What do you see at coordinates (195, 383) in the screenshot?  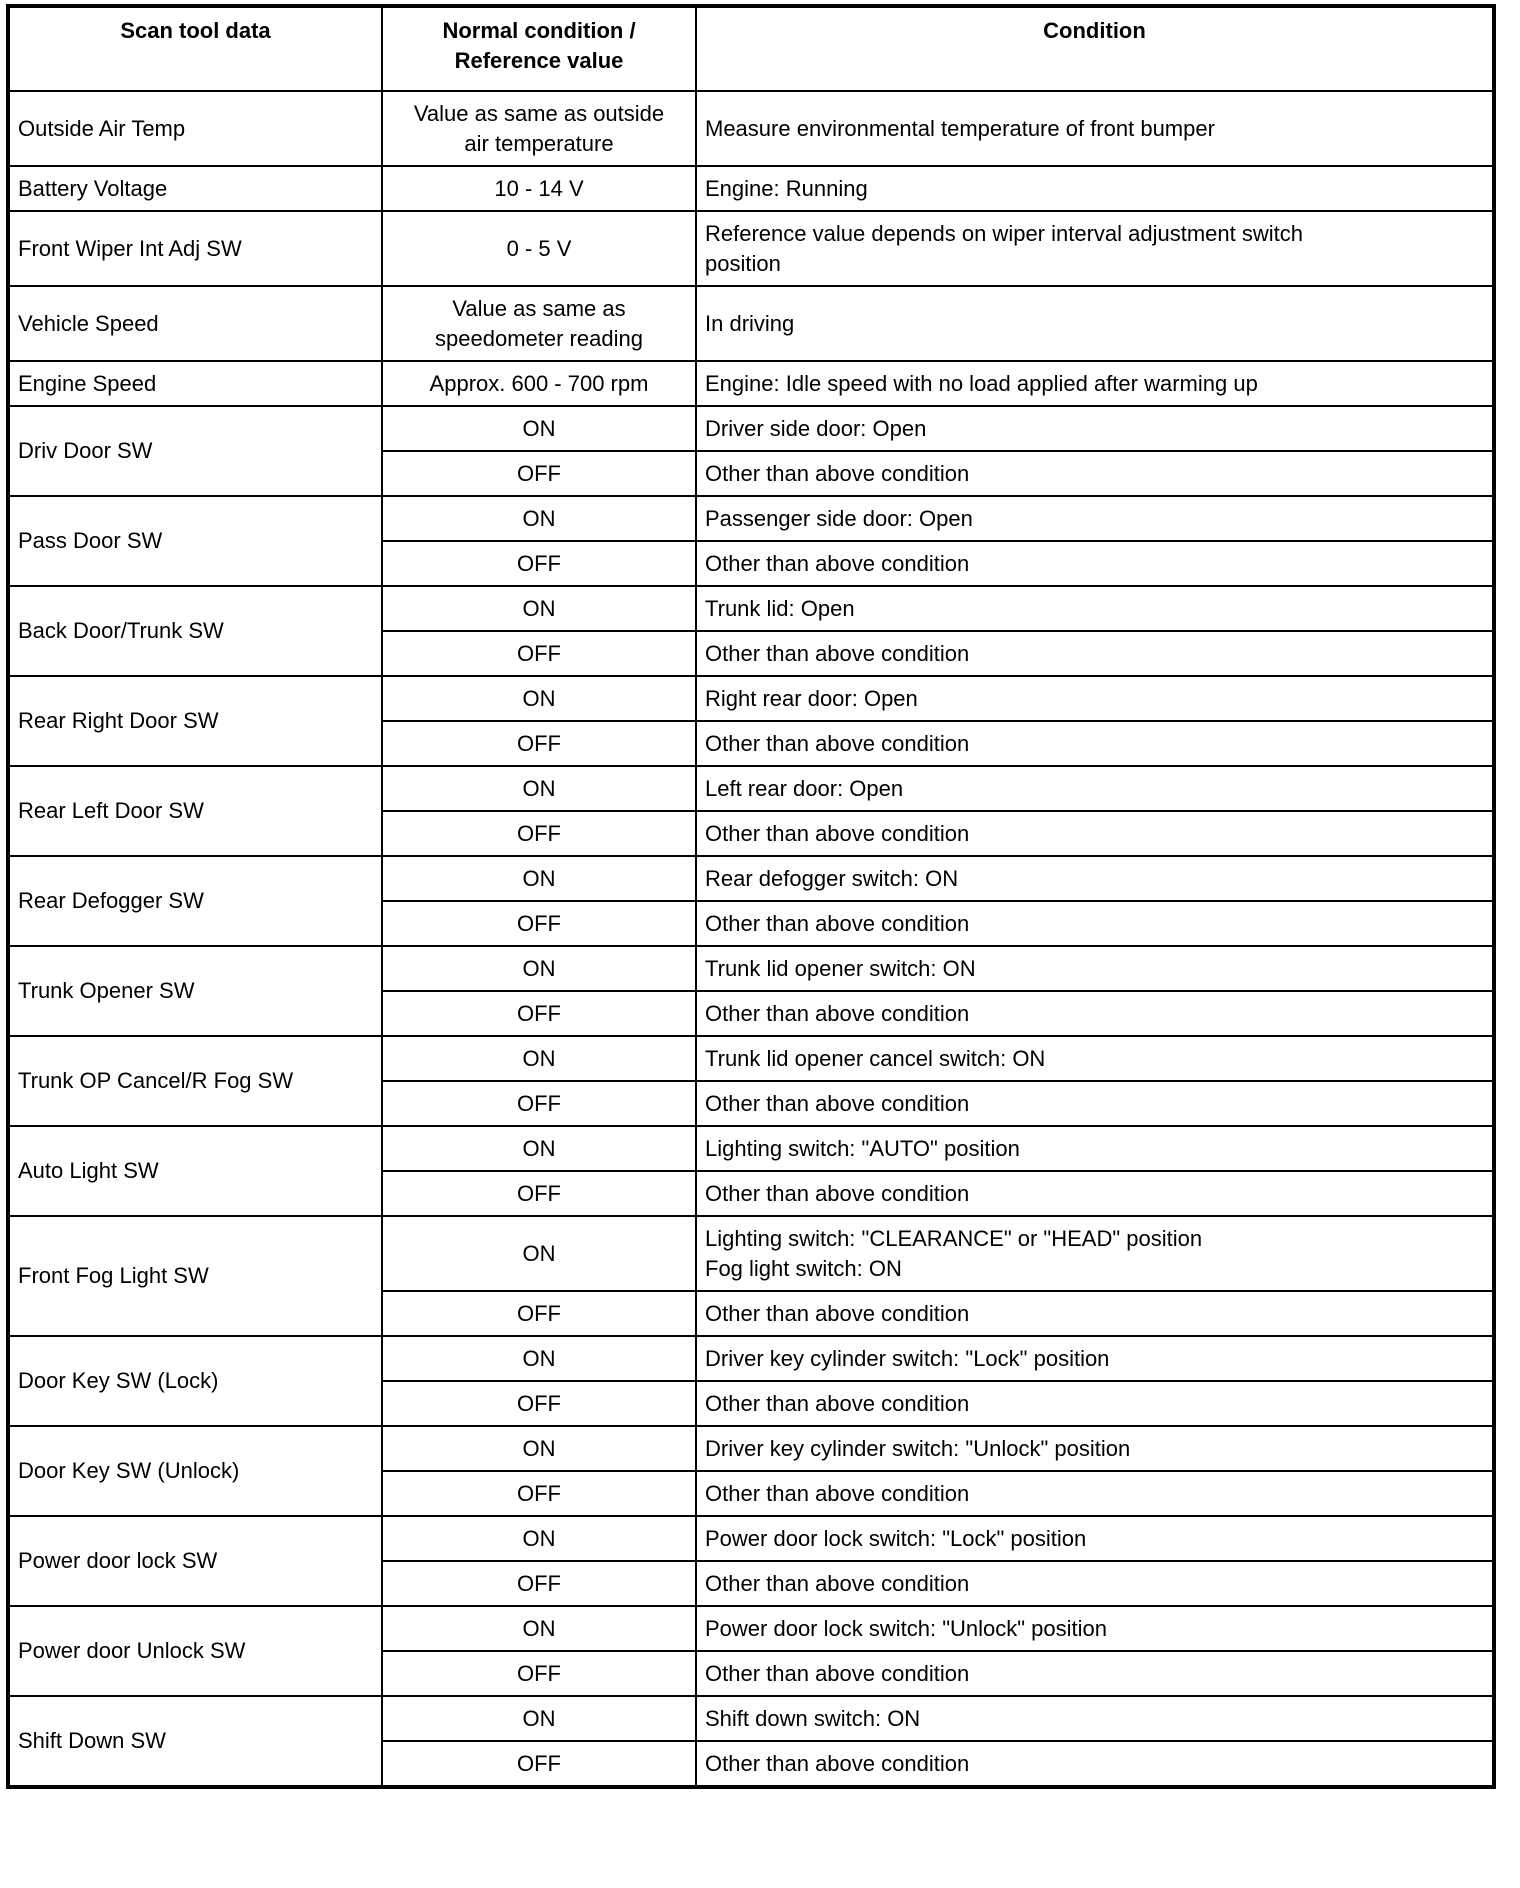 I see `item-name: Engine Speed` at bounding box center [195, 383].